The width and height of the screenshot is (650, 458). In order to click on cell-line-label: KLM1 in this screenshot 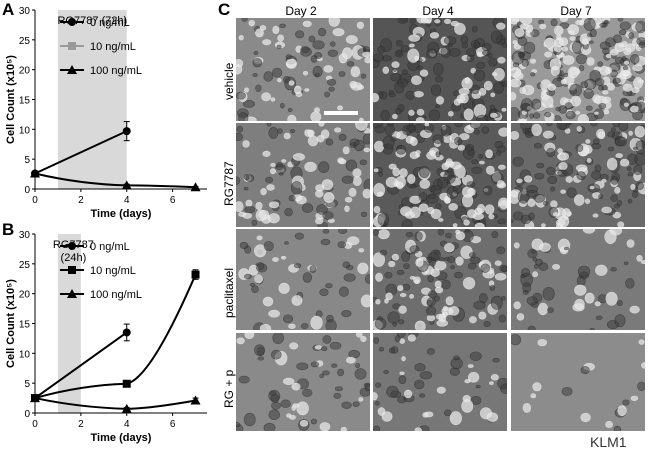, I will do `click(608, 442)`.